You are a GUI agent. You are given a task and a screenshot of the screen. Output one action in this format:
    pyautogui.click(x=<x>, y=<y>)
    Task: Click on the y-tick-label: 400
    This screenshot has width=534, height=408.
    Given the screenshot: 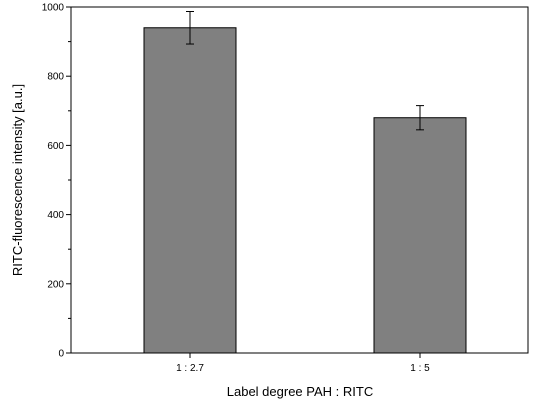 What is the action you would take?
    pyautogui.click(x=55, y=215)
    